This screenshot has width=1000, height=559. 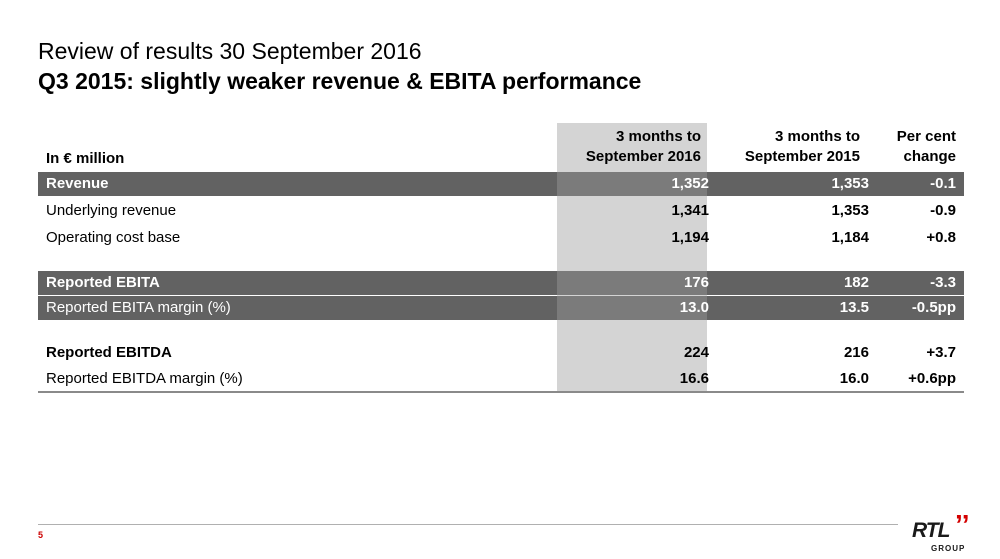 I want to click on page-number: 5, so click(x=41, y=535).